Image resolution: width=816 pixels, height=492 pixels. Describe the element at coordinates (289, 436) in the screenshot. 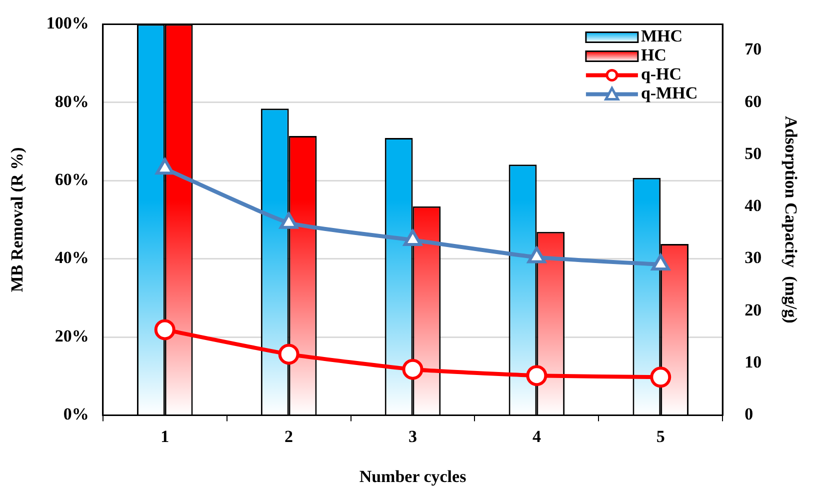

I see `x-tick-label: 2` at that location.